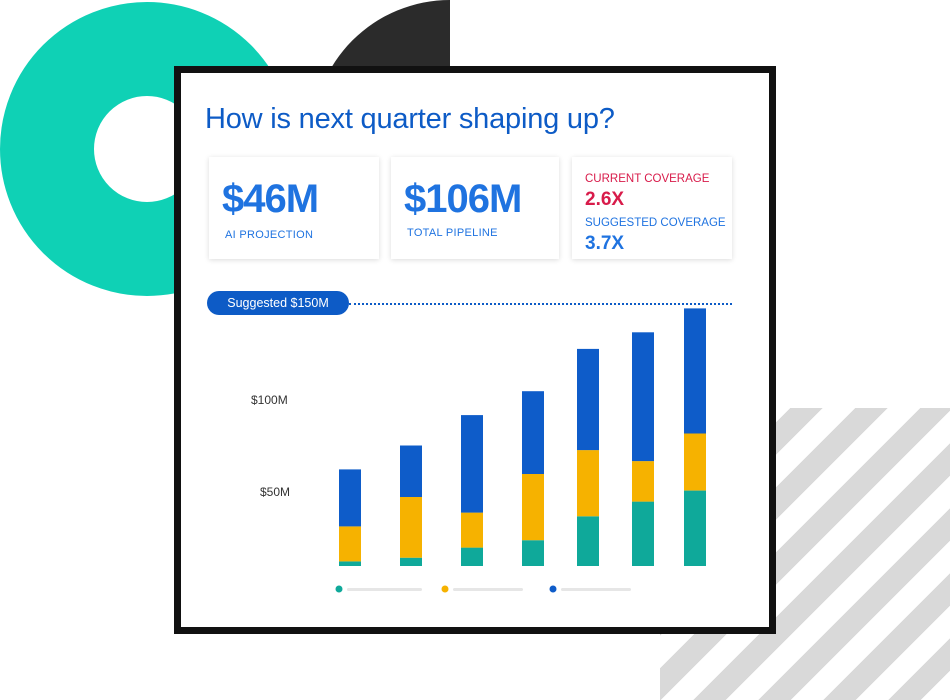 This screenshot has height=700, width=950. I want to click on suggested-coverage-value: 3.7X, so click(605, 243).